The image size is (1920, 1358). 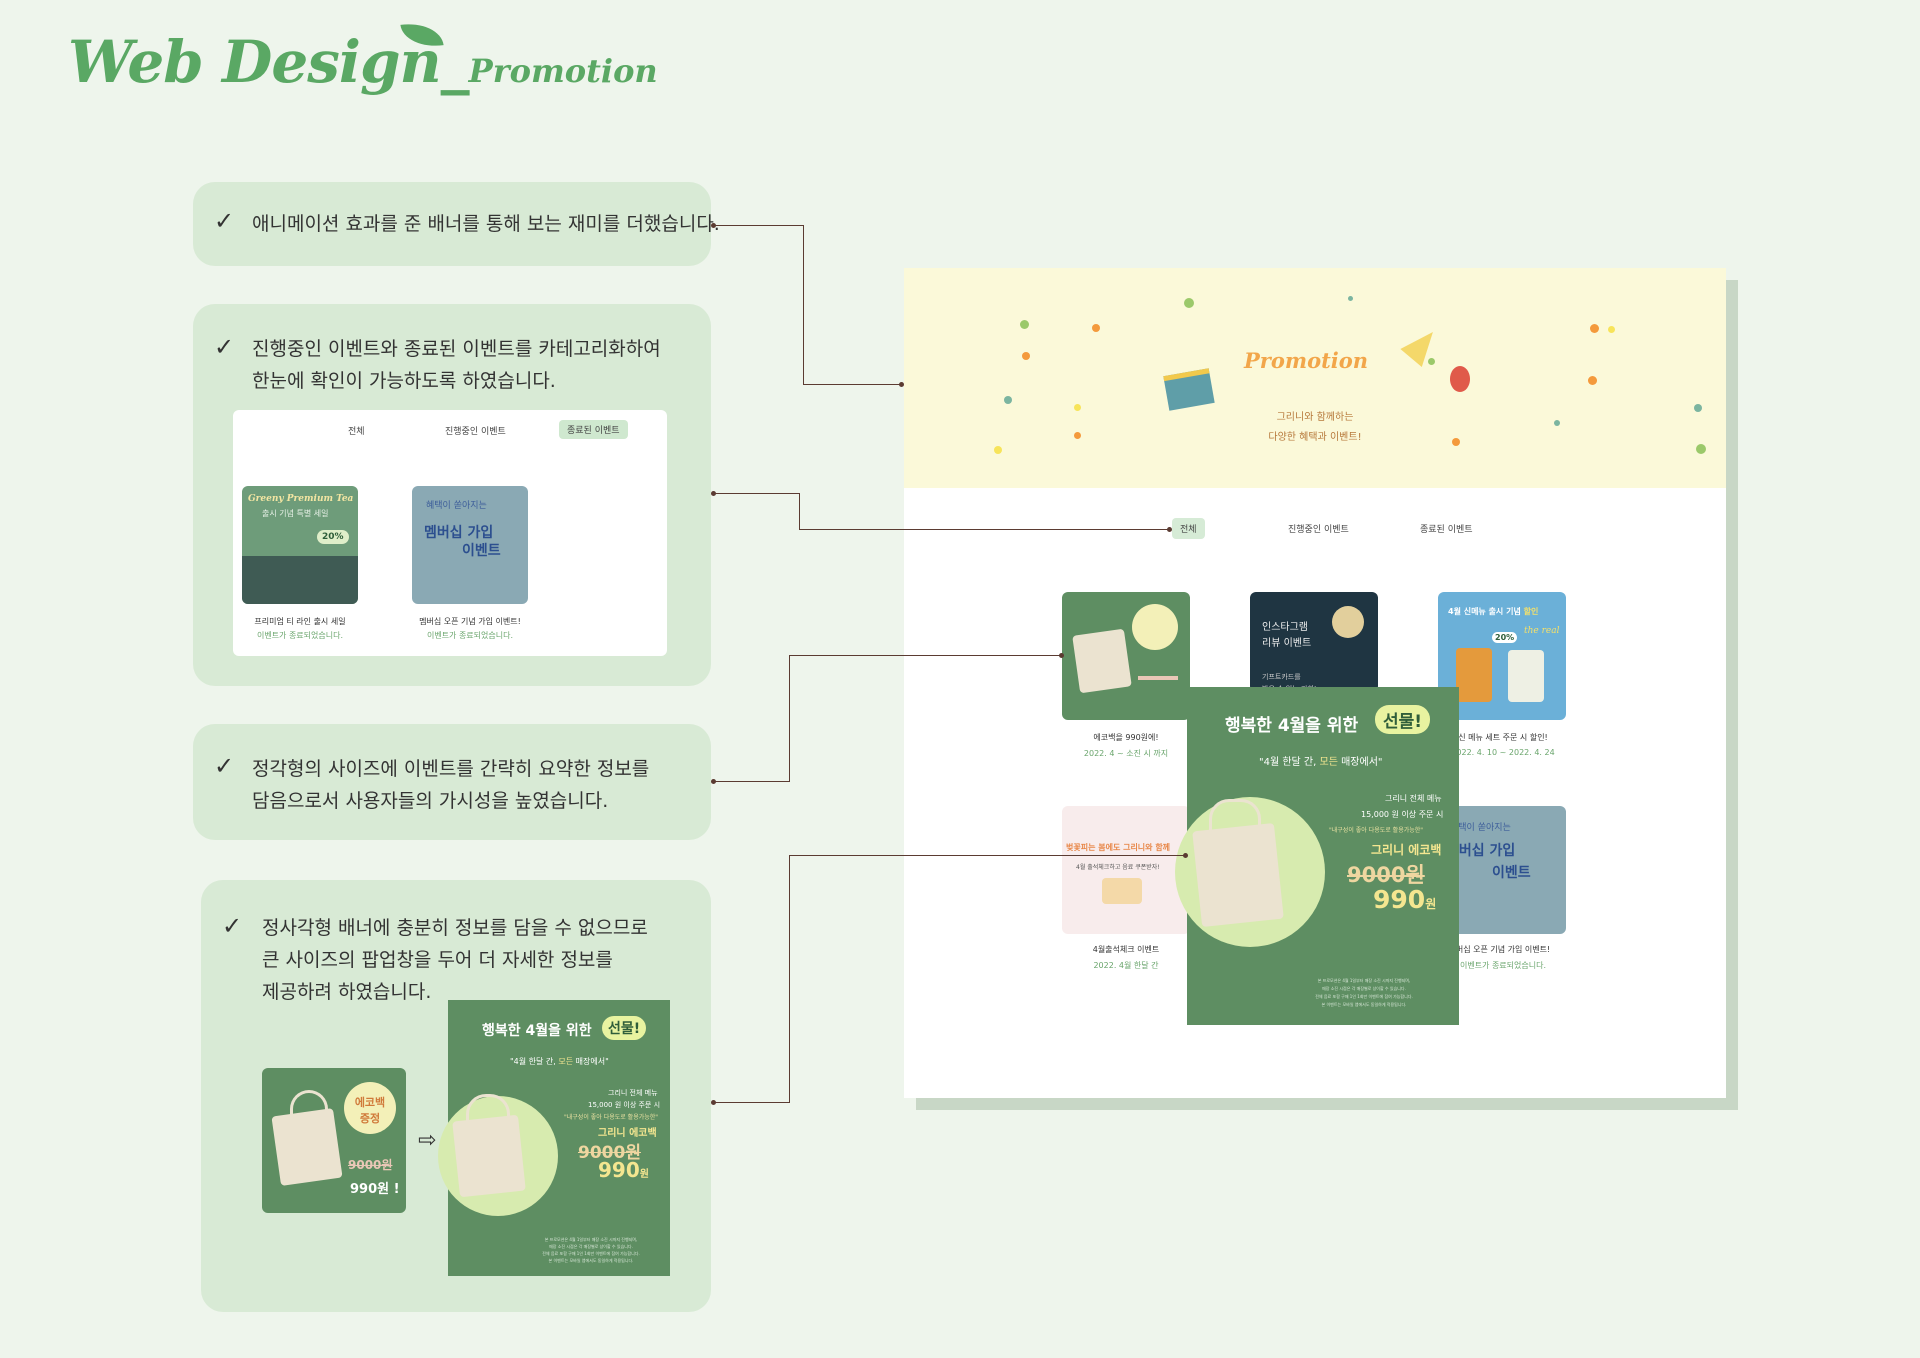 I want to click on mini-item-membership-thumb: 혜택이 쏟아지는 멤버십 가입 이벤트, so click(x=470, y=545).